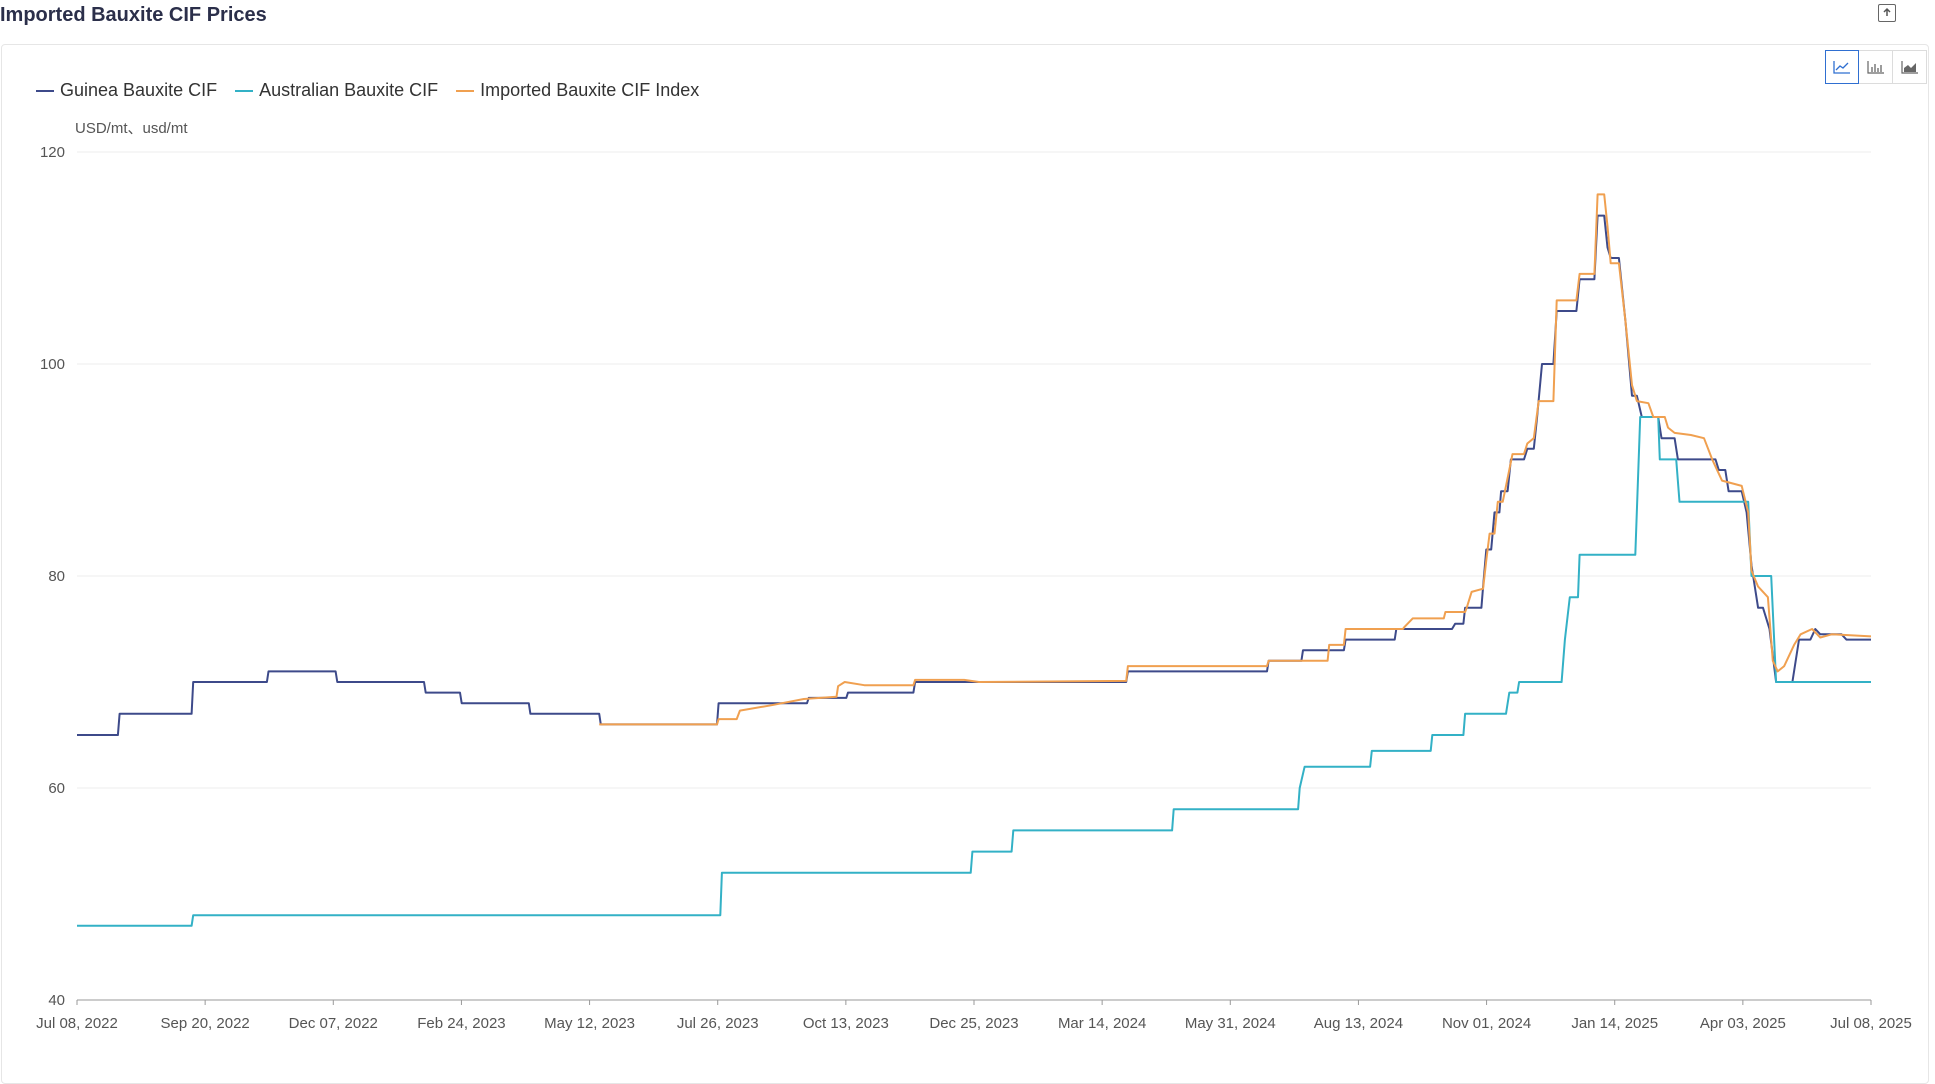 The height and width of the screenshot is (1084, 1935). I want to click on legend-item-guinea: Guinea Bauxite CIF, so click(126, 90).